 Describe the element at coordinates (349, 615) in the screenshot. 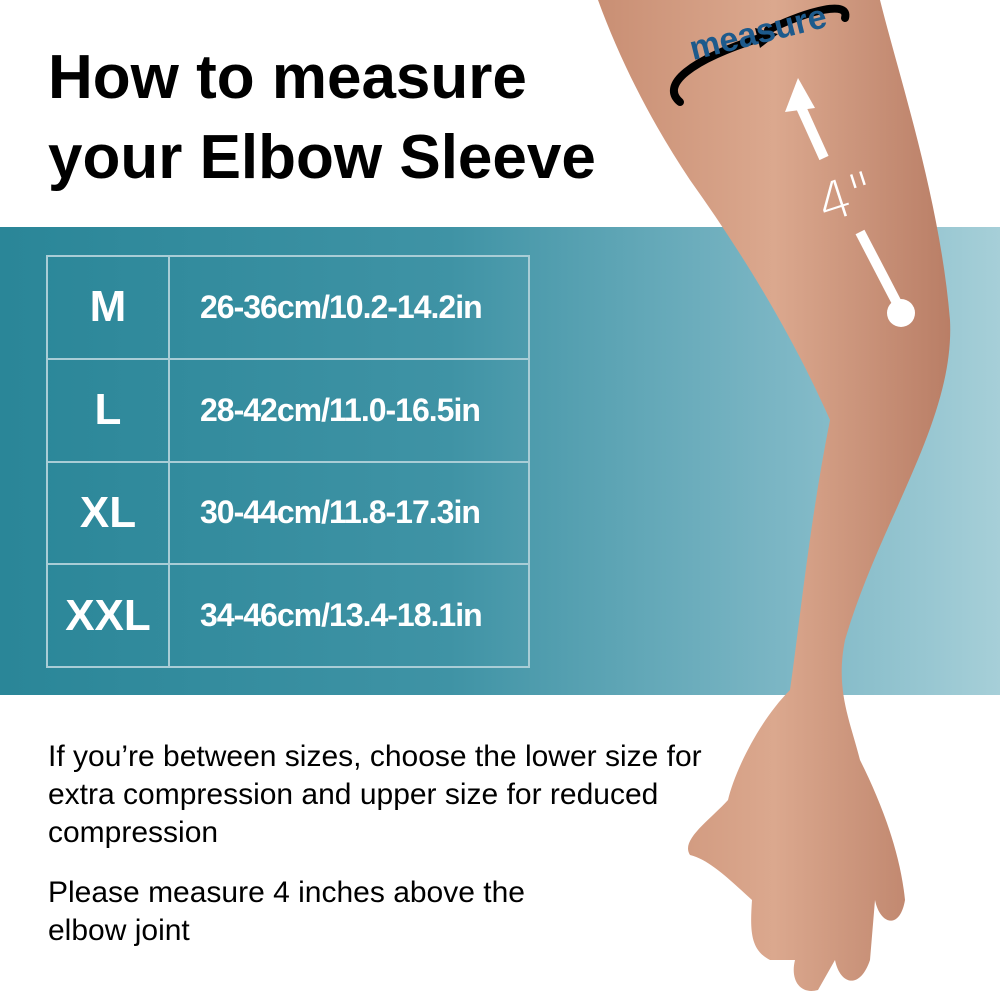

I see `range-cell: 34-46cm/13.4-18.1in` at that location.